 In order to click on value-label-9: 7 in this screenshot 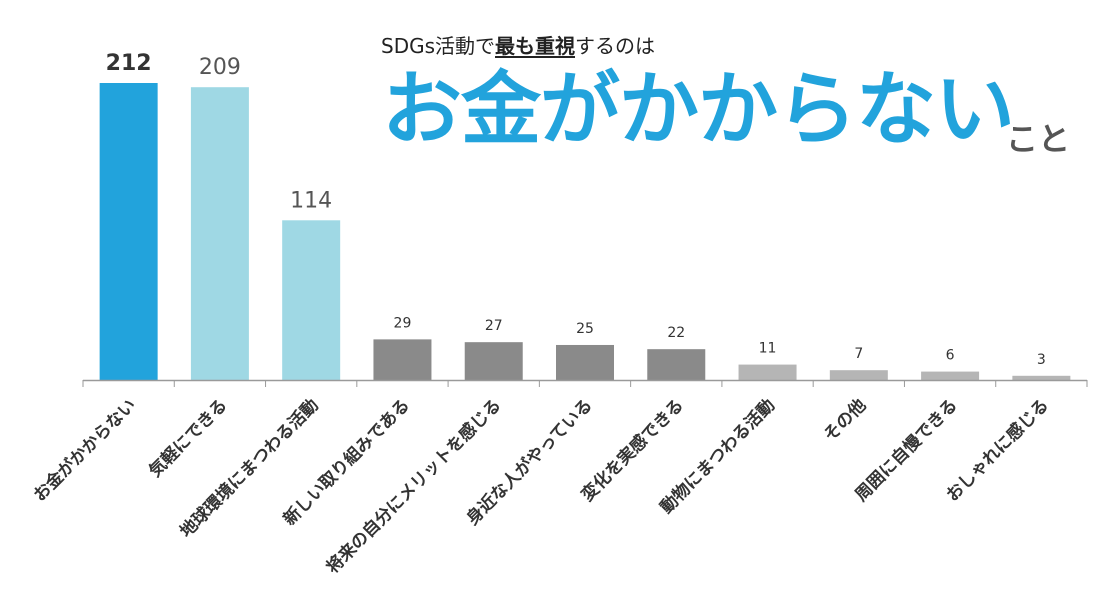, I will do `click(858, 354)`.